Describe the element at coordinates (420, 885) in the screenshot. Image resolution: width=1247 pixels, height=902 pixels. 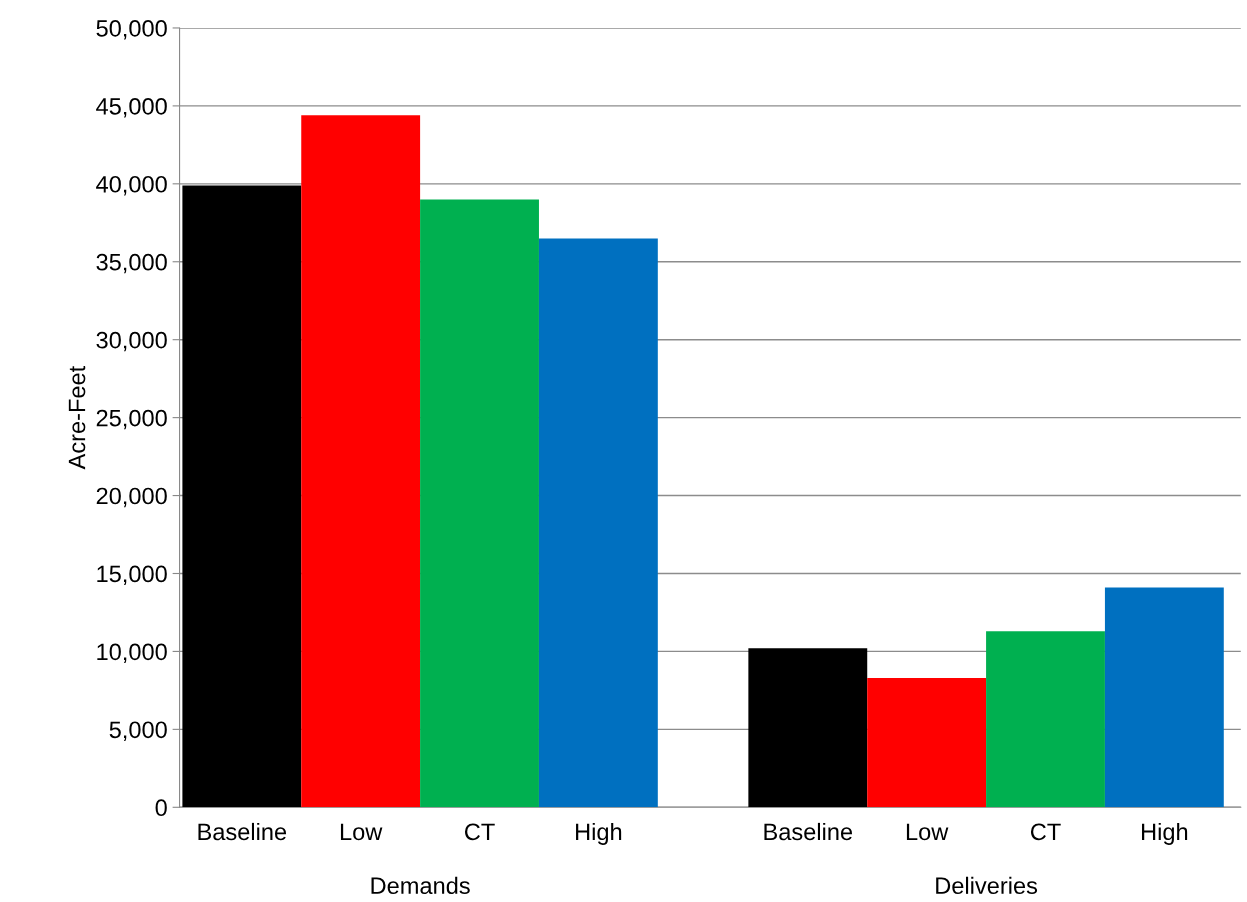
I see `x-tick-label: Demands` at that location.